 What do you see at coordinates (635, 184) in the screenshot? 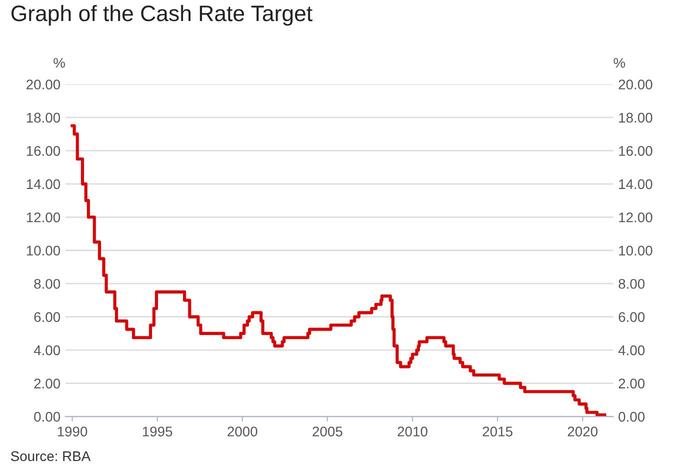
I see `y2-tick-label: 14.00` at bounding box center [635, 184].